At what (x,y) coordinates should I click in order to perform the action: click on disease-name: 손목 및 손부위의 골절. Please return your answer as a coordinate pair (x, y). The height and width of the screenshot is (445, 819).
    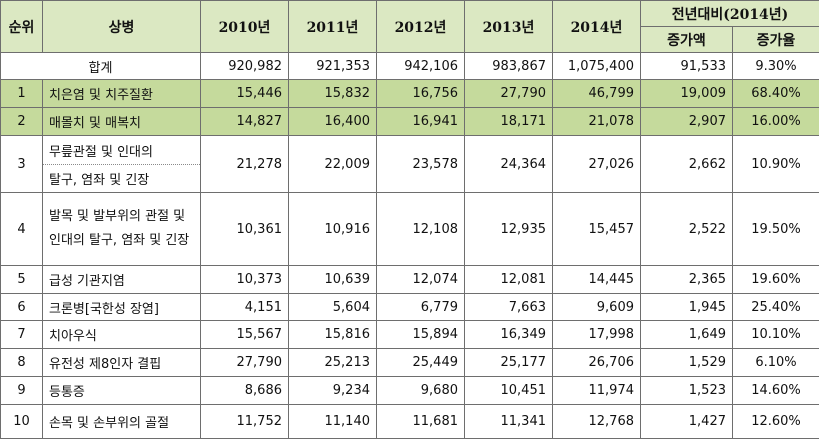
    Looking at the image, I should click on (121, 421).